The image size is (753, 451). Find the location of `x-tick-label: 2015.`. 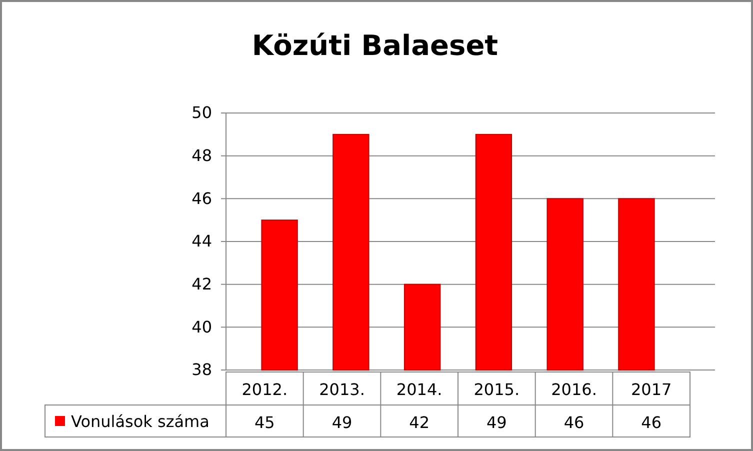

x-tick-label: 2015. is located at coordinates (497, 389).